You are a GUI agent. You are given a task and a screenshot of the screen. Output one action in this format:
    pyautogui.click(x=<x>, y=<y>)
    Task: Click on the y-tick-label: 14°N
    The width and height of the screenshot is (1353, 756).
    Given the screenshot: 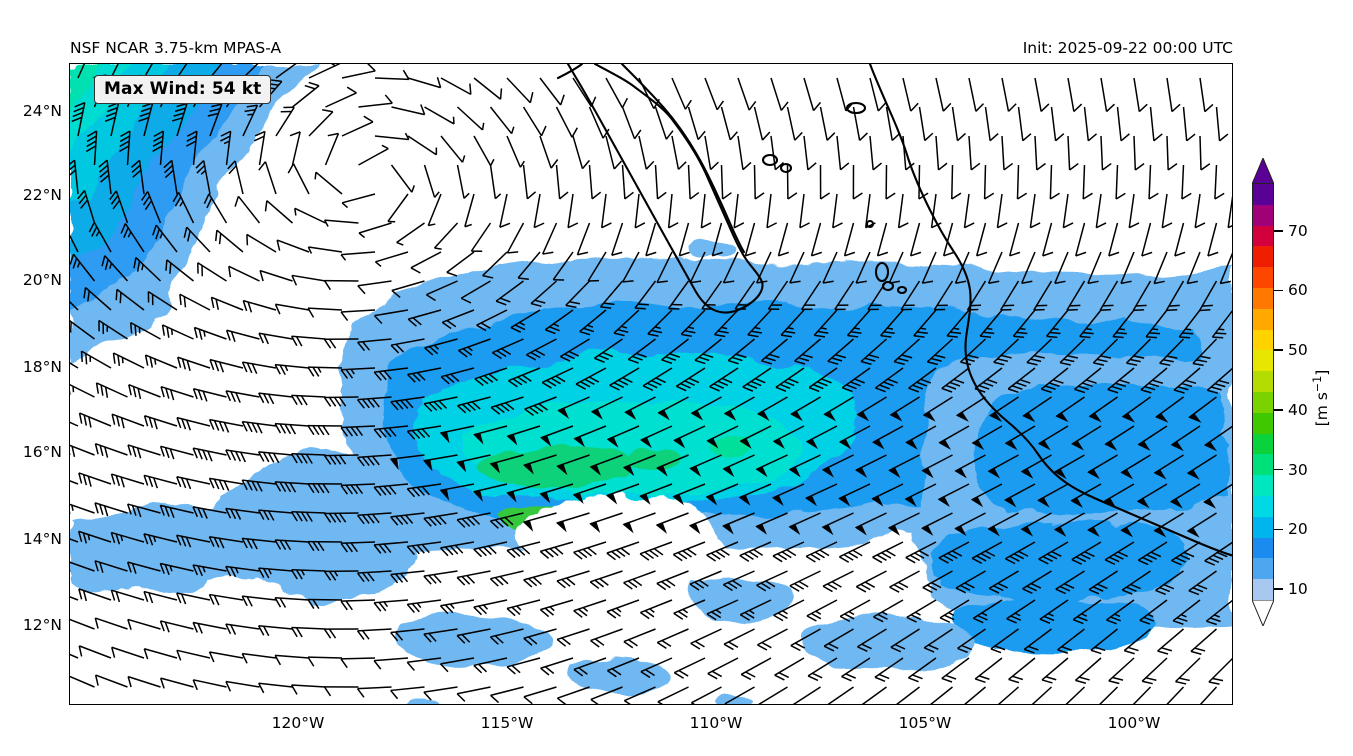 What is the action you would take?
    pyautogui.click(x=42, y=539)
    